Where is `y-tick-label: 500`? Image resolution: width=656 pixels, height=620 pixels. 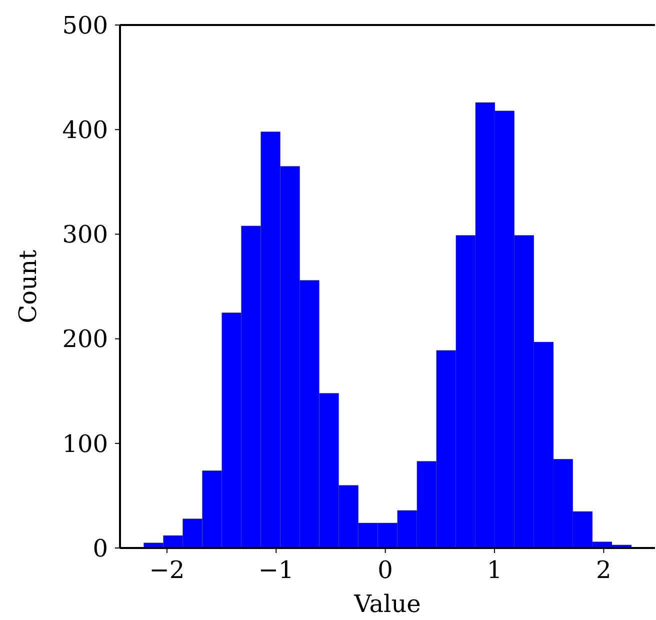
y-tick-label: 500 is located at coordinates (85, 25).